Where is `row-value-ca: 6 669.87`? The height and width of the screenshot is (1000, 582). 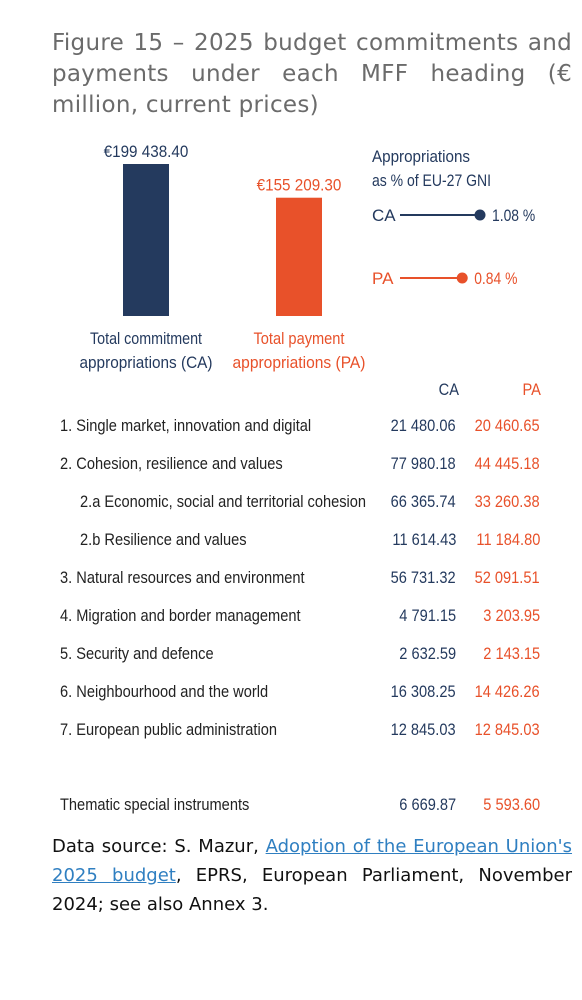
row-value-ca: 6 669.87 is located at coordinates (427, 804).